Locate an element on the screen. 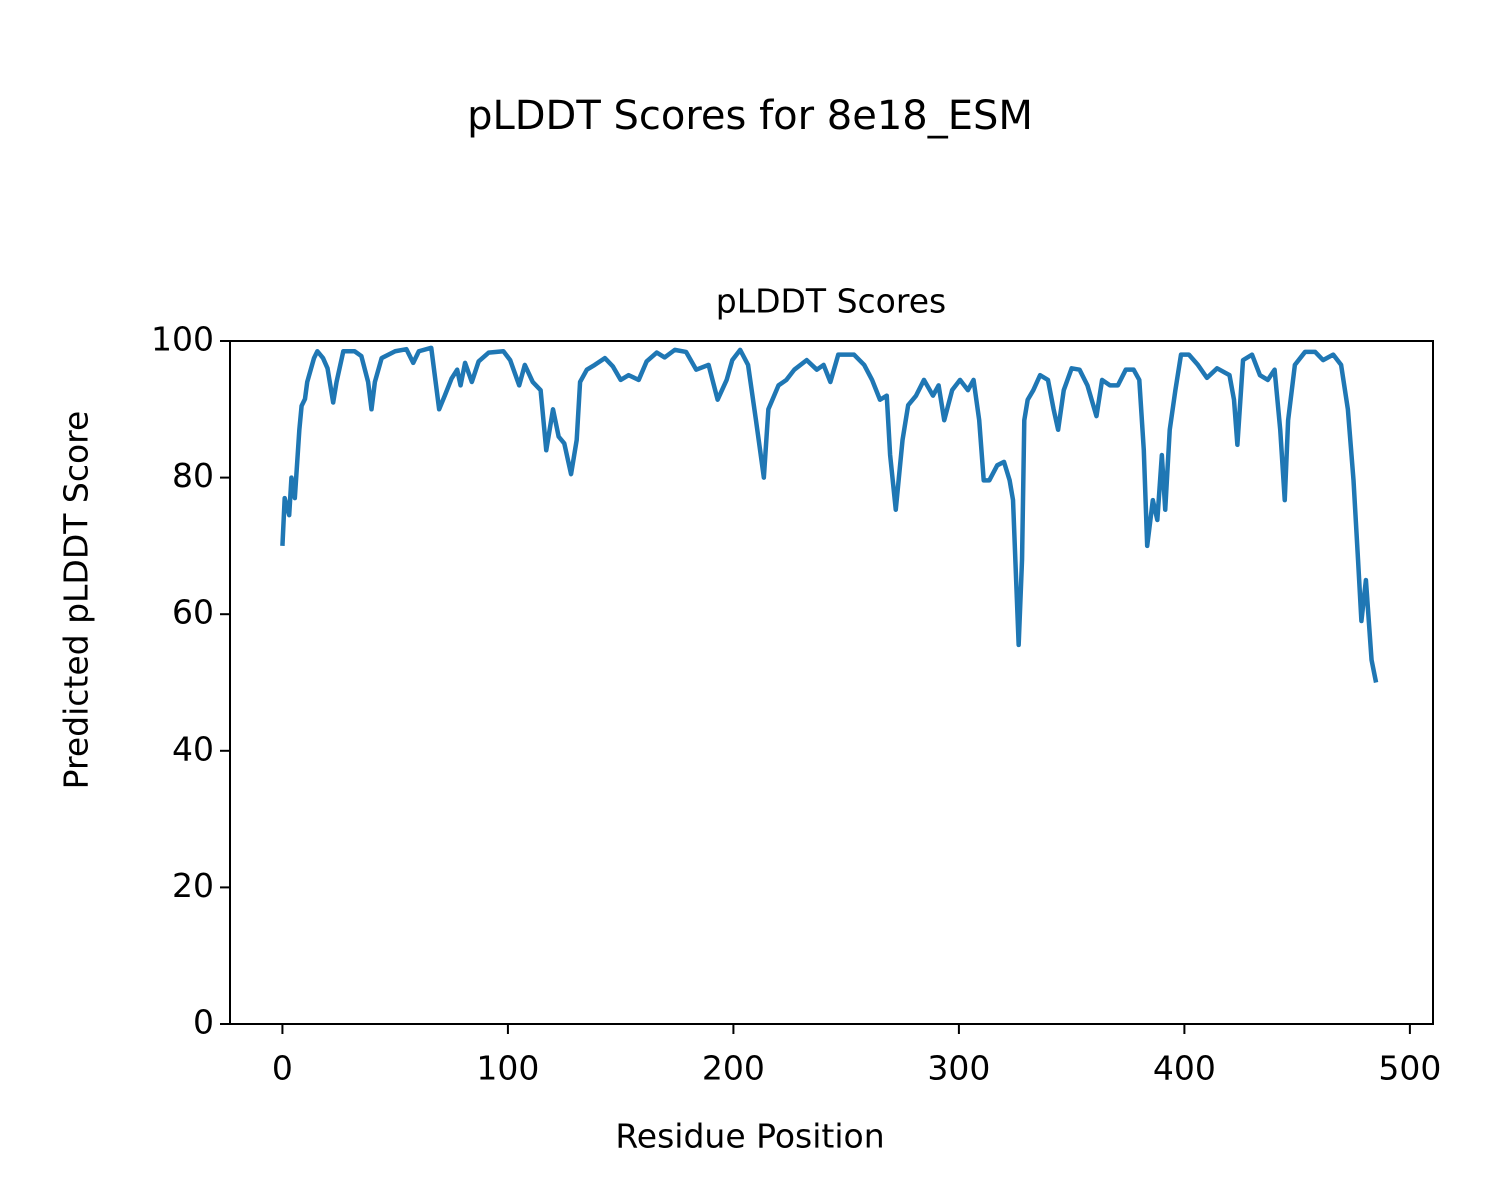 Image resolution: width=1500 pixels, height=1200 pixels. chart-title: pLDDT Scores for 8e18_ESM is located at coordinates (750, 116).